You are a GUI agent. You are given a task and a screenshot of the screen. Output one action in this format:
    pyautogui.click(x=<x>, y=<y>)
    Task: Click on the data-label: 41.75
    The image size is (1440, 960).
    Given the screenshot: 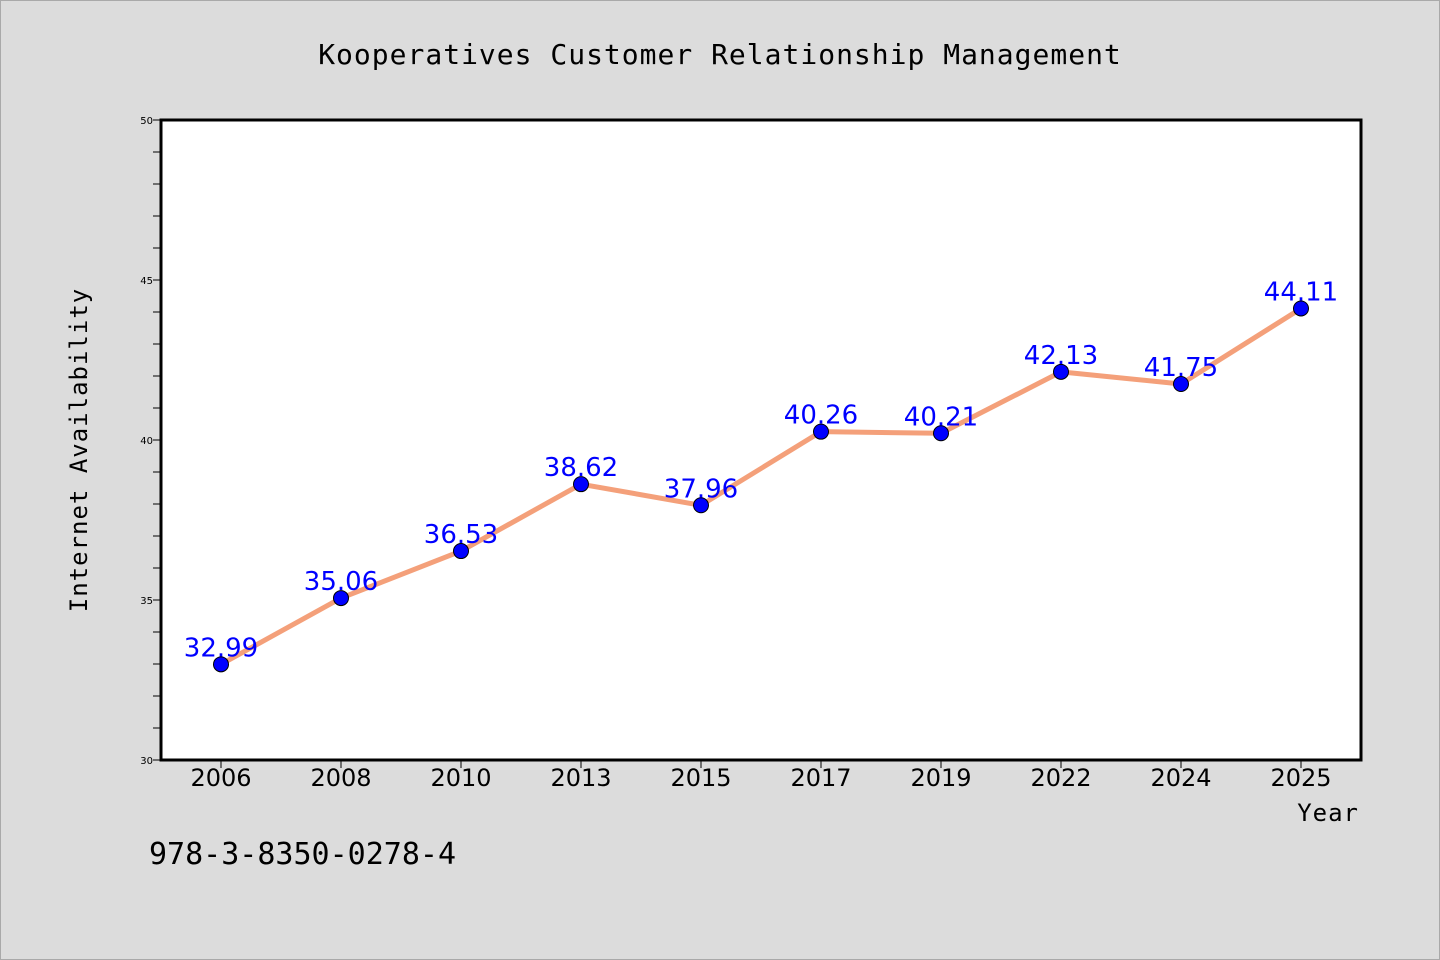 What is the action you would take?
    pyautogui.click(x=1181, y=368)
    